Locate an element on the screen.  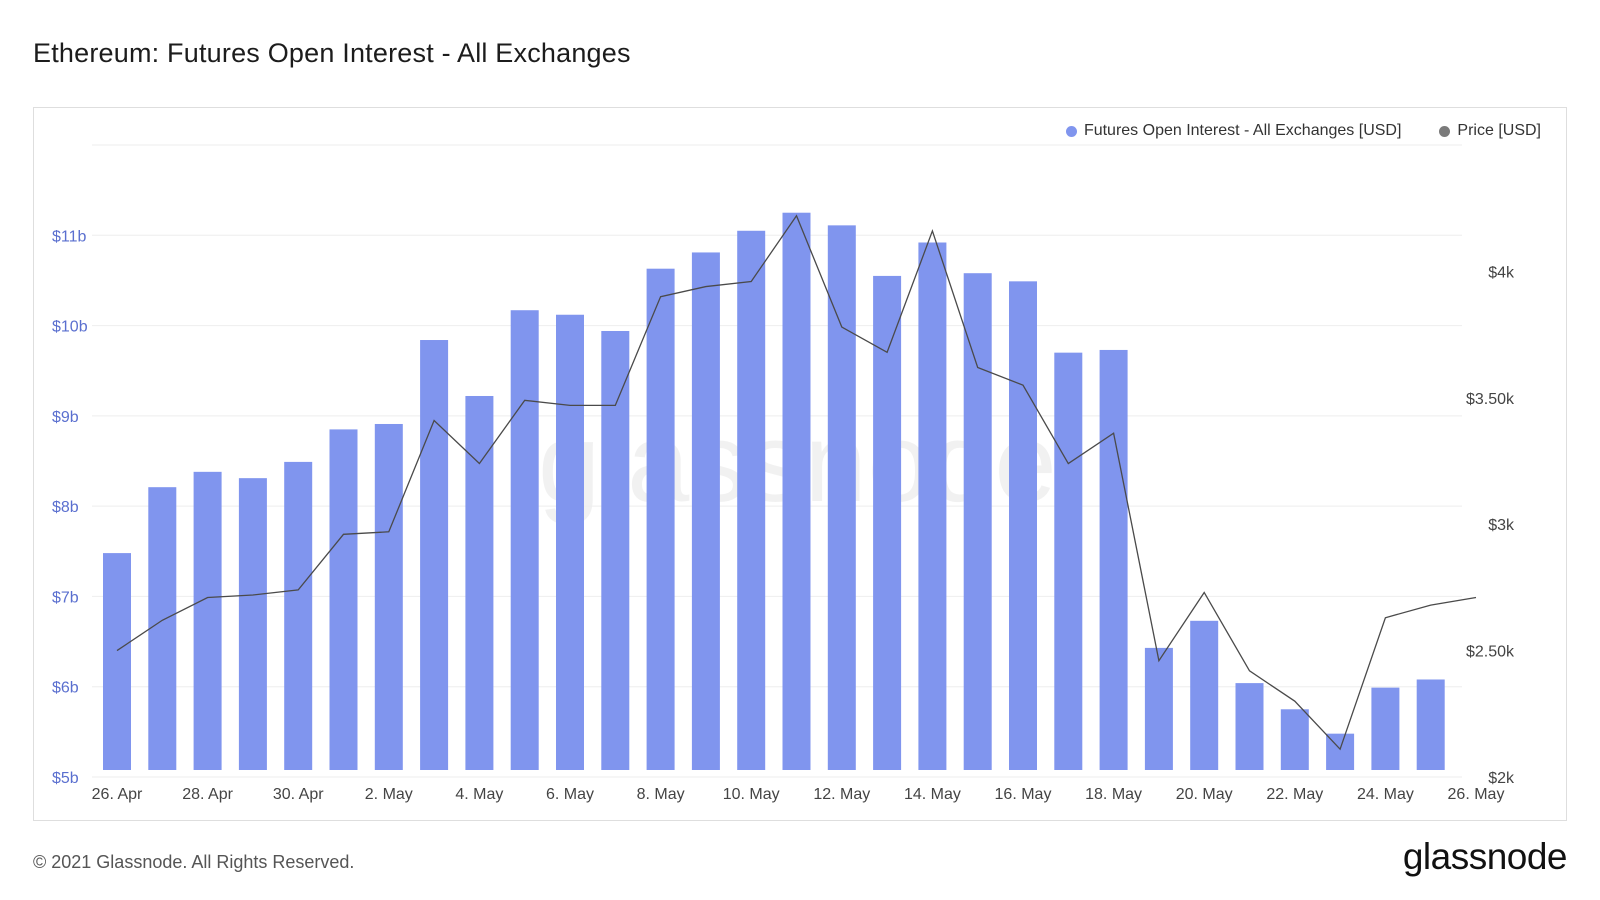
x-axis-tick-label: 22. May is located at coordinates (1294, 794).